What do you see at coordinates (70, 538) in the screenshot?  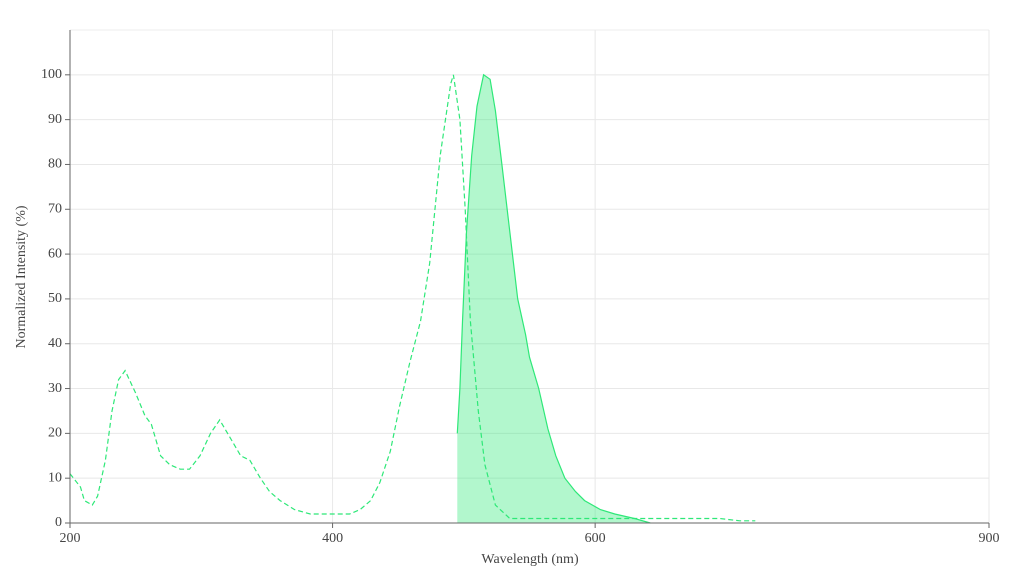 I see `x-tick-label: 200` at bounding box center [70, 538].